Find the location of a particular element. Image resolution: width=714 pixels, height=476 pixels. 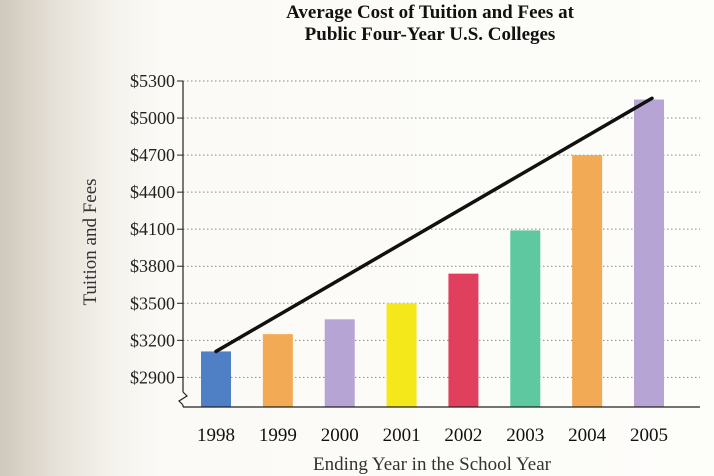

bar-2004 is located at coordinates (587, 281).